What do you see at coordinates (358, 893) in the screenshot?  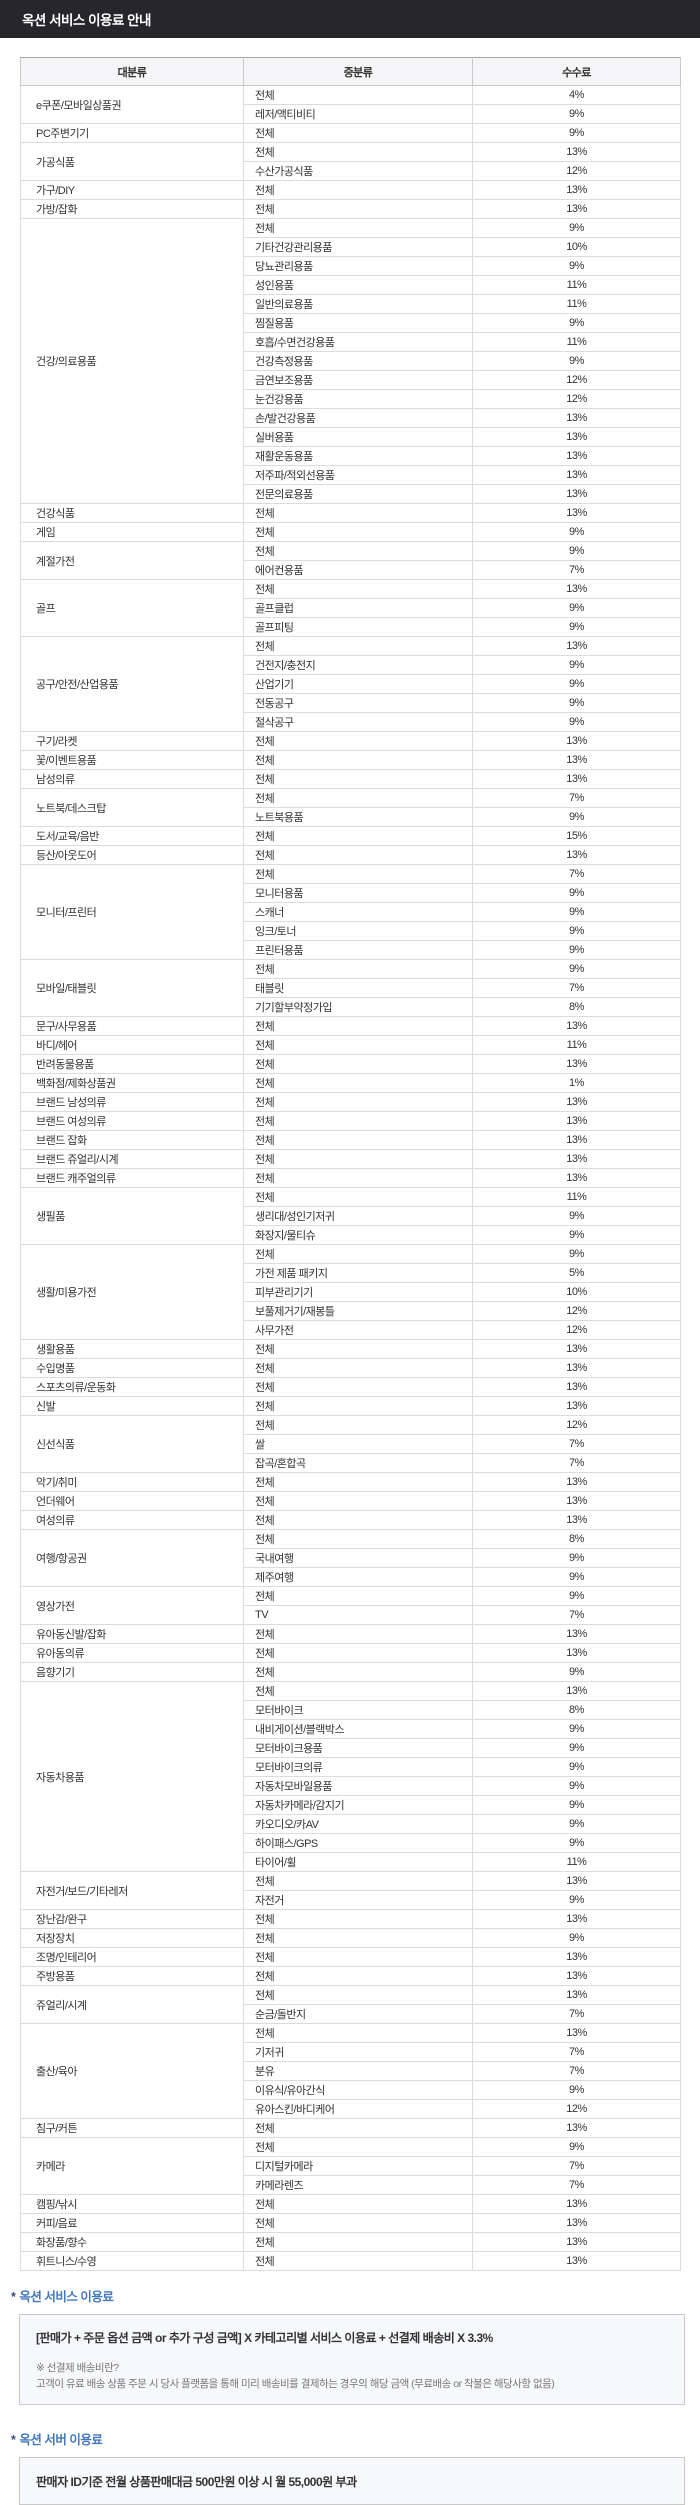 I see `subcategory-cell: 모니터용품` at bounding box center [358, 893].